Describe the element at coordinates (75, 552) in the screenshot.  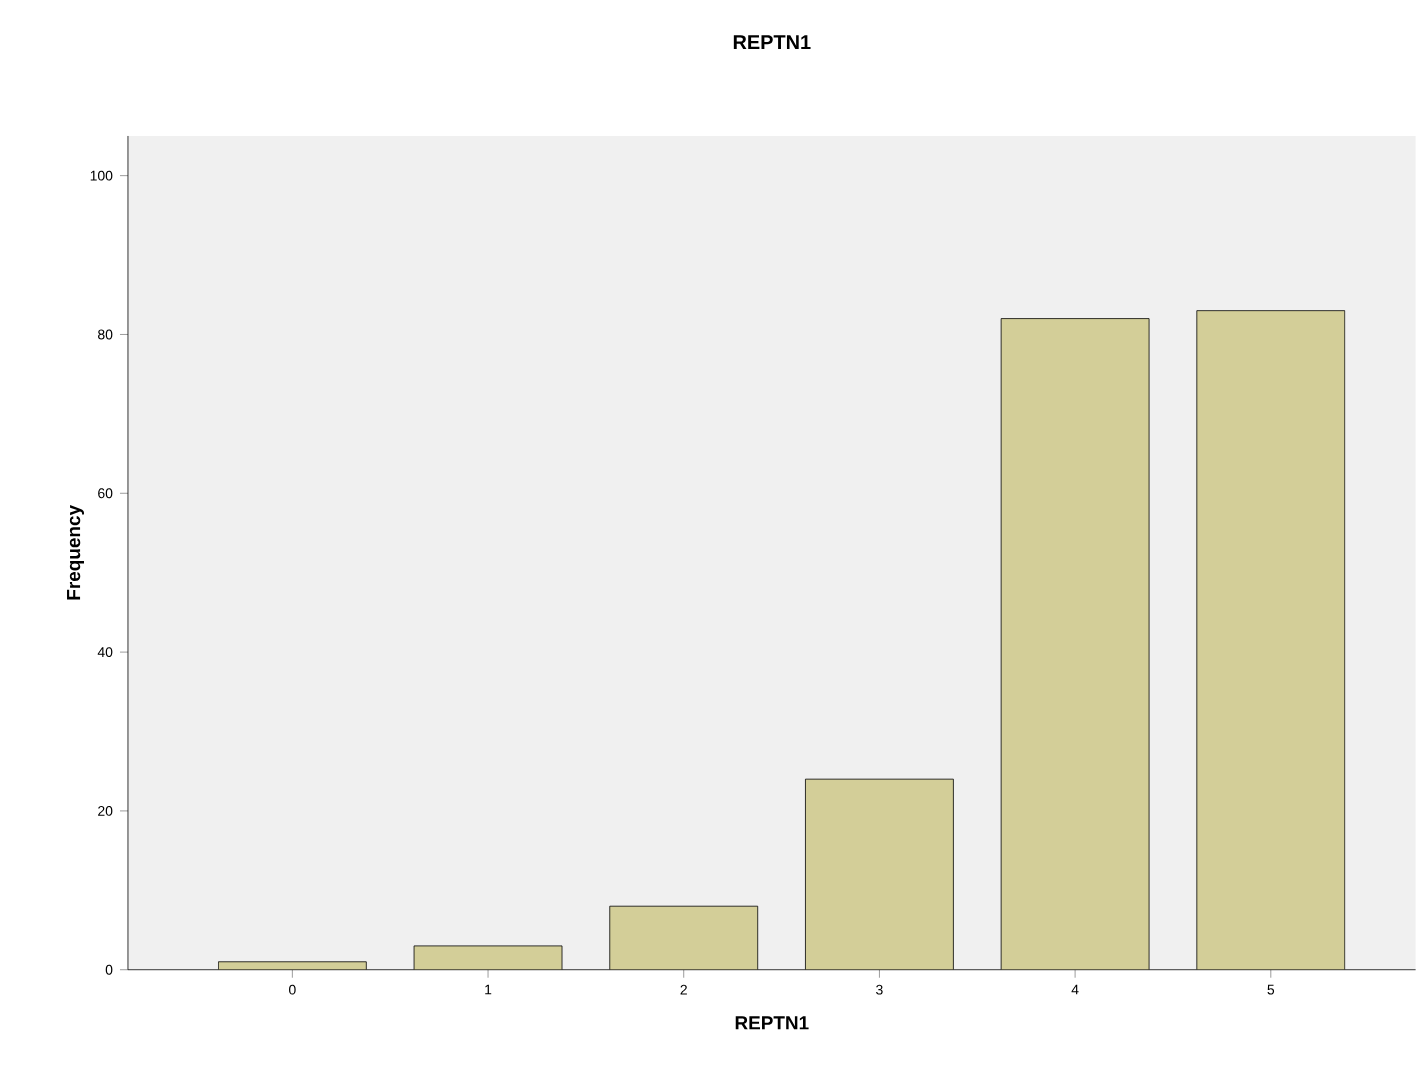
I see `y-axis-title: Frequency` at that location.